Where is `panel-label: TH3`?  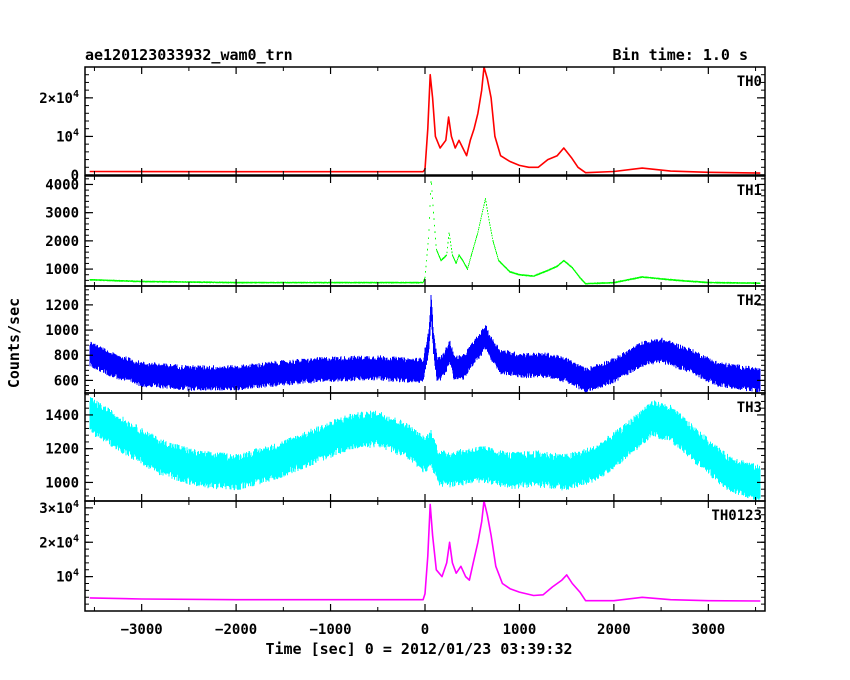 panel-label: TH3 is located at coordinates (749, 408).